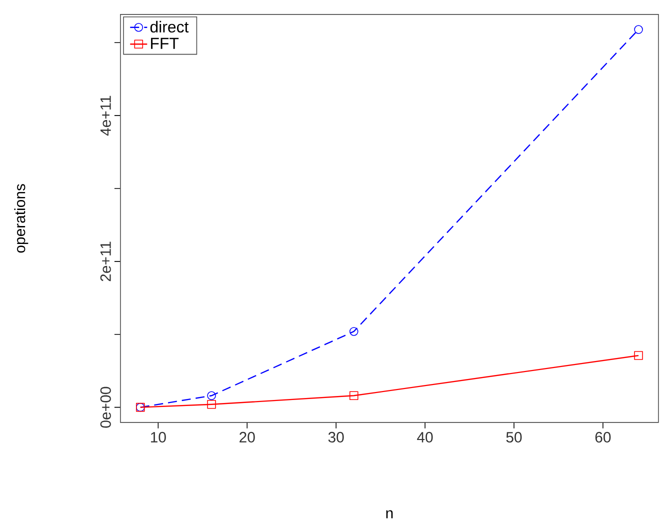  I want to click on y-tick-label: 0e+00, so click(105, 407).